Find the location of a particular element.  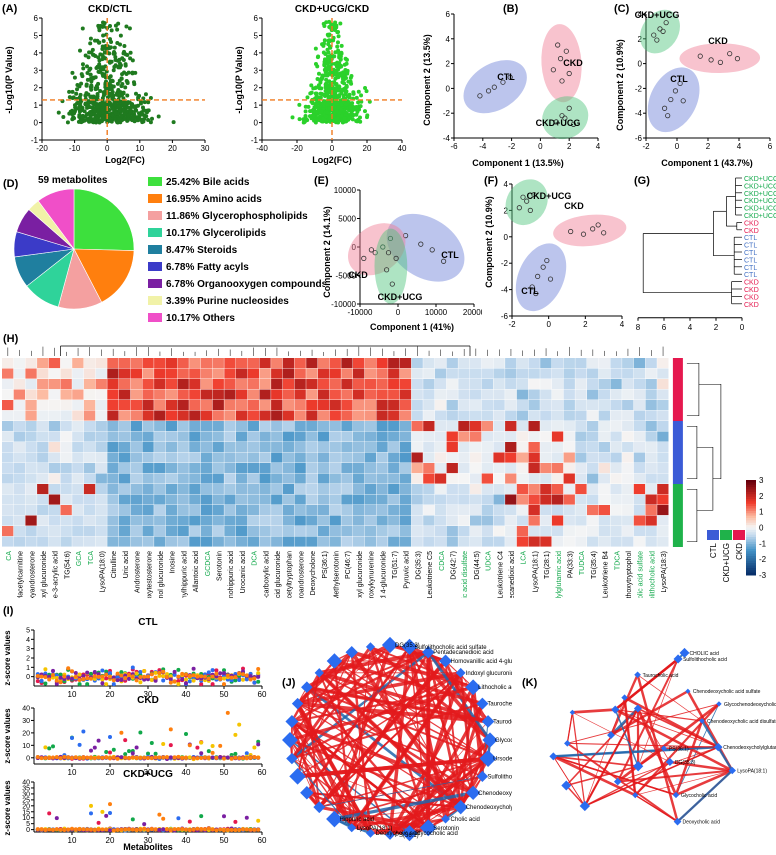

pca-f-point is located at coordinates (543, 267).